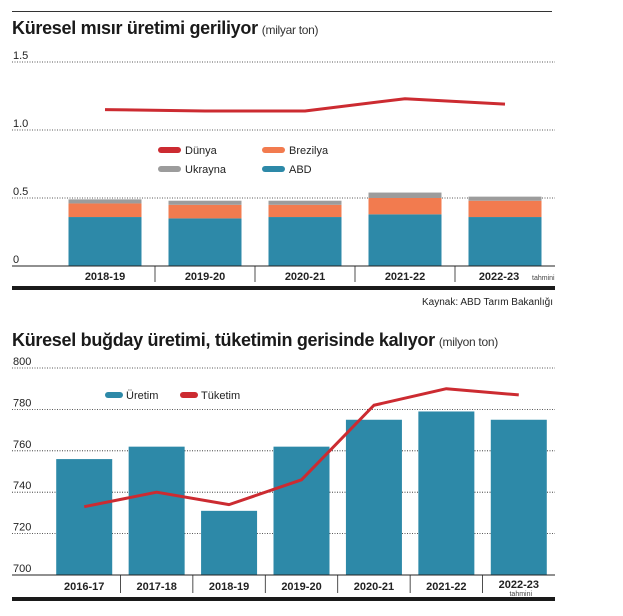 The width and height of the screenshot is (623, 616). Describe the element at coordinates (135, 28) in the screenshot. I see `chart1-title: Küresel mısır üretimi geriliyor` at that location.